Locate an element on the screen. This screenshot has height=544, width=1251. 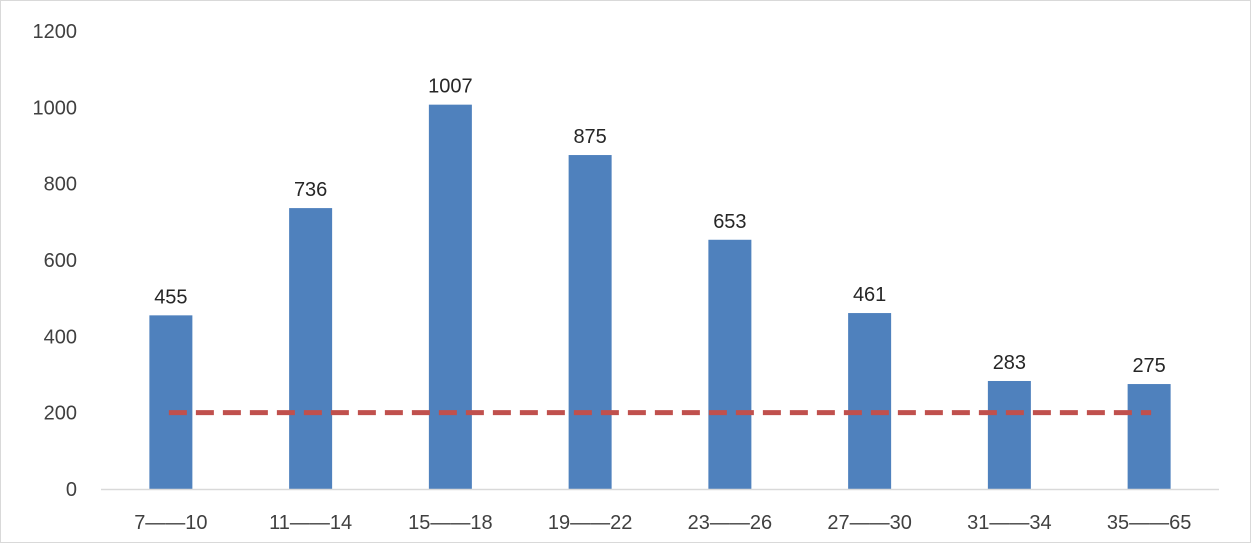
x-tick-label-2: 15——18 is located at coordinates (450, 523).